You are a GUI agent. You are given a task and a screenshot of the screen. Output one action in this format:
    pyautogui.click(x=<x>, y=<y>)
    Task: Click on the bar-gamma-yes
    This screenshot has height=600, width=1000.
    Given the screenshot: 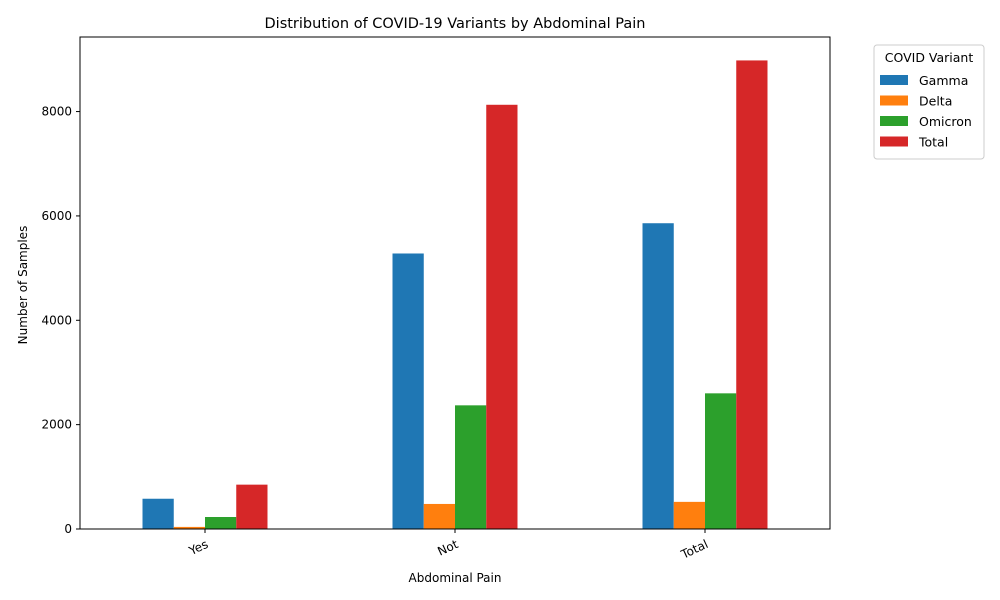 What is the action you would take?
    pyautogui.click(x=158, y=513)
    